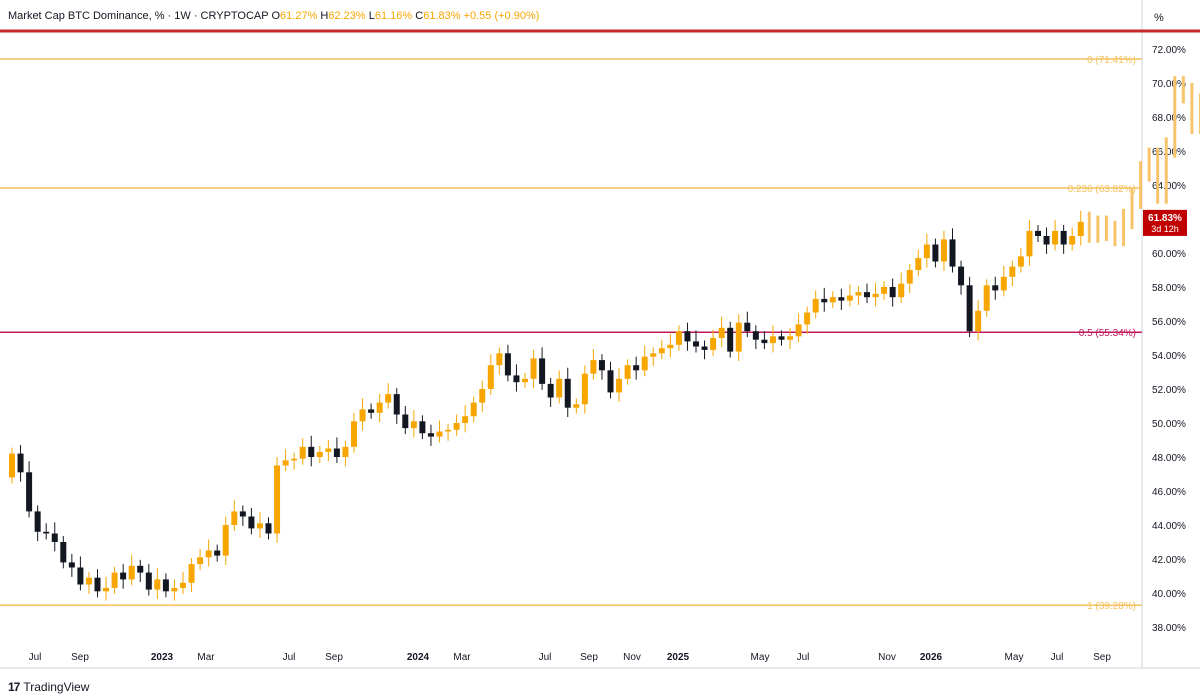 Image resolution: width=1200 pixels, height=700 pixels. Describe the element at coordinates (48, 687) in the screenshot. I see `tradingview-branding: 17 TradingView` at that location.